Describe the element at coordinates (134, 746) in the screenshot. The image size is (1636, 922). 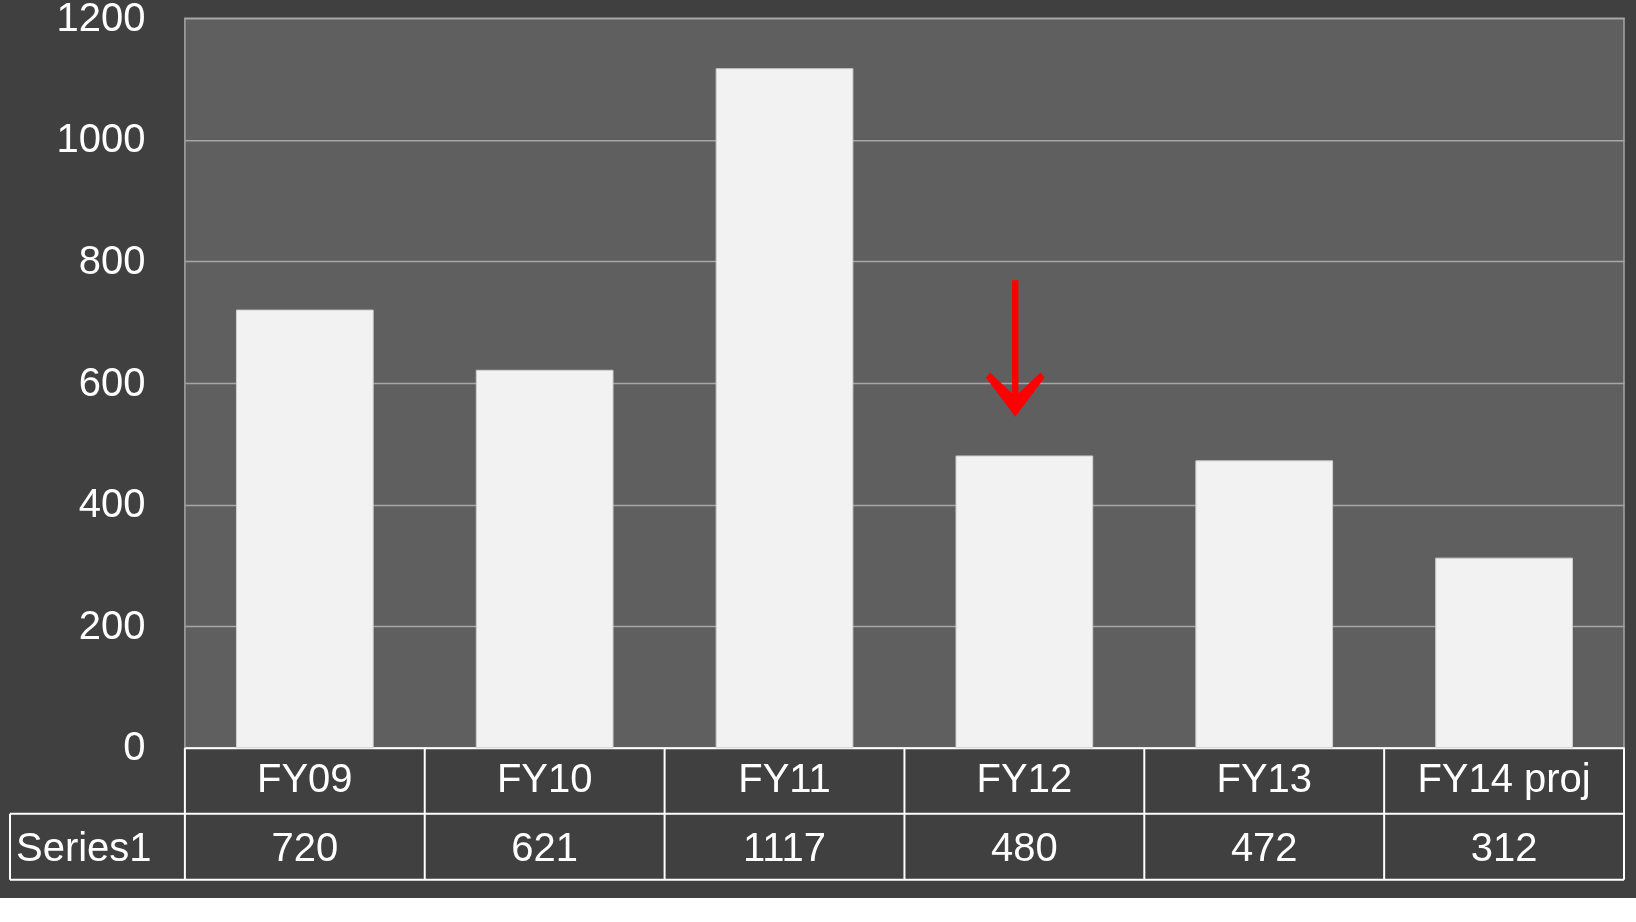
I see `y-tick-label: 0` at that location.